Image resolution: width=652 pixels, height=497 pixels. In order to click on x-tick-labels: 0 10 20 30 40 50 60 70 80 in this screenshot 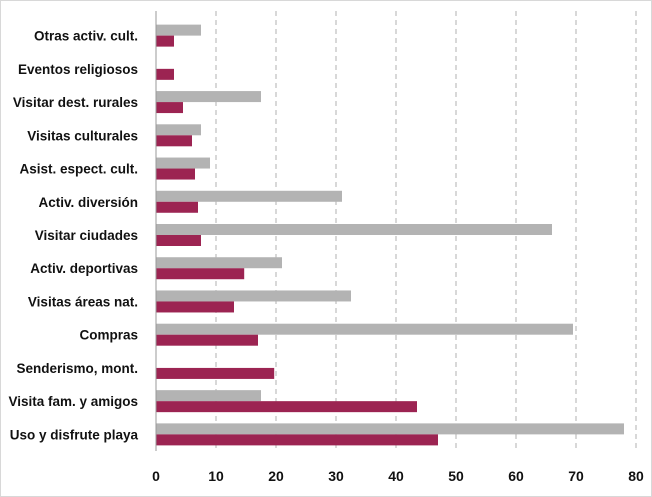, I will do `click(398, 476)`.